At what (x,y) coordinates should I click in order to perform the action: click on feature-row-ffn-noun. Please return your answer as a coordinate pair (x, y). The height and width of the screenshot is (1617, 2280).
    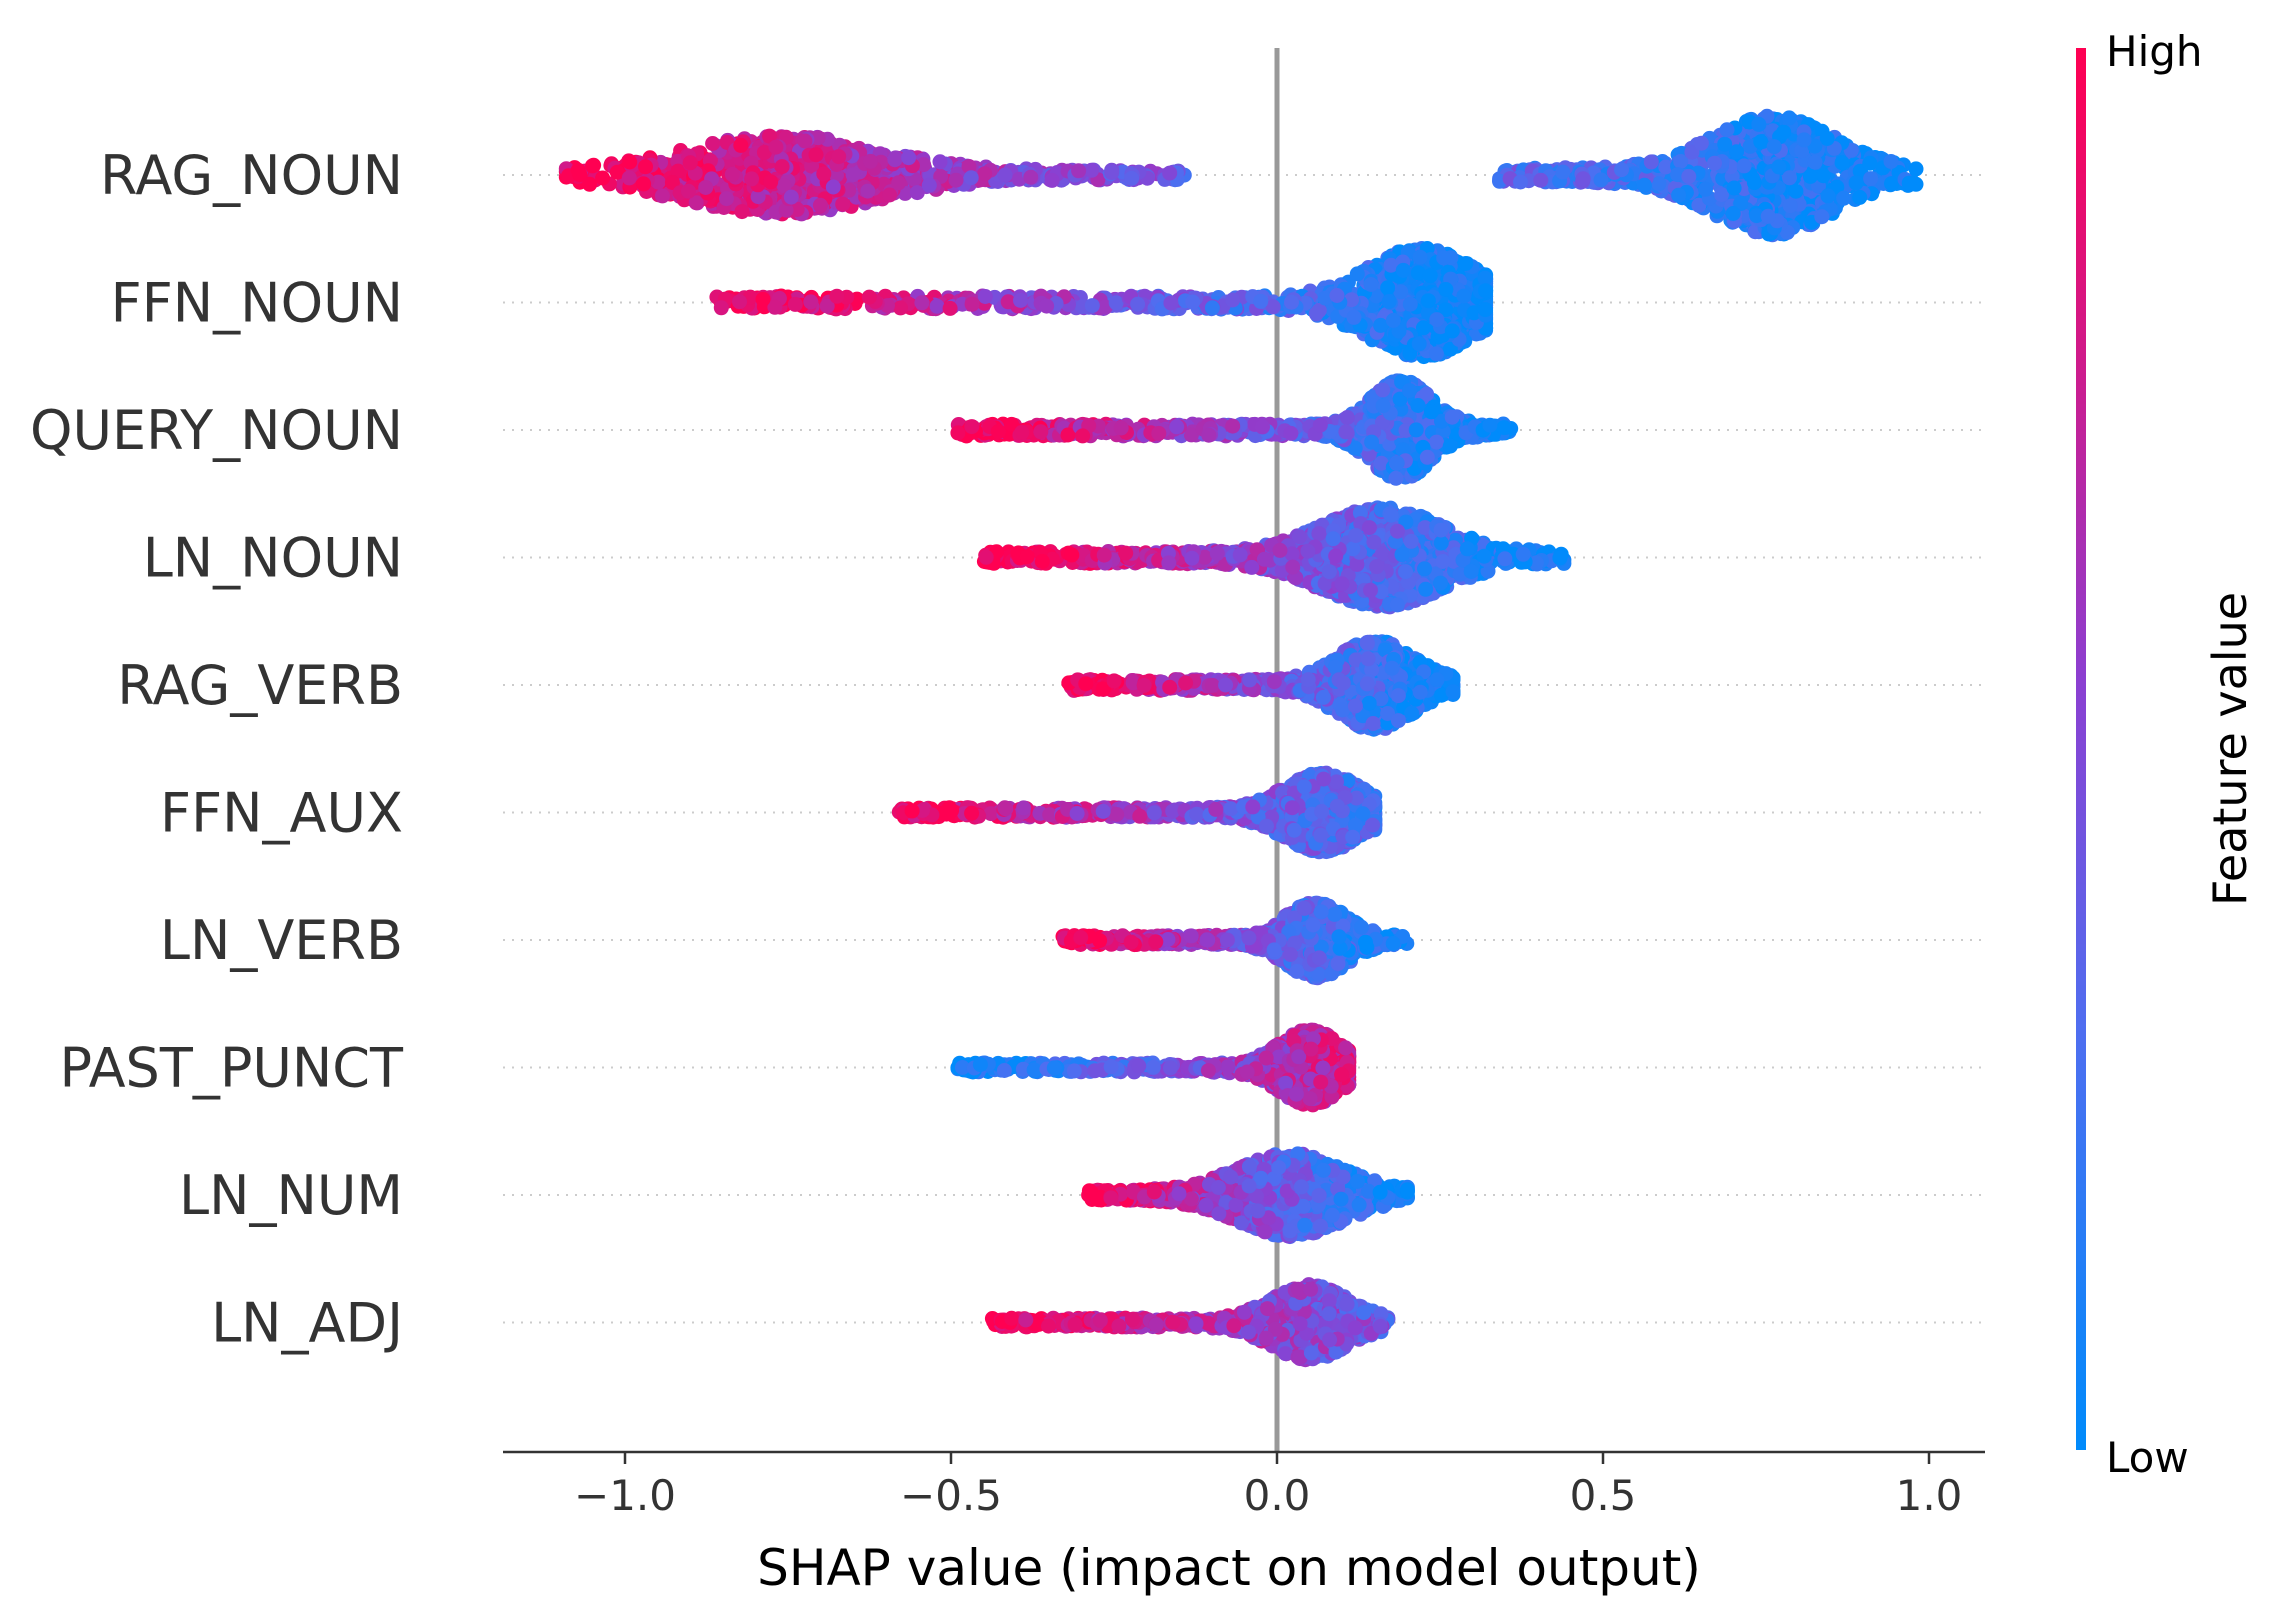
    Looking at the image, I should click on (1101, 303).